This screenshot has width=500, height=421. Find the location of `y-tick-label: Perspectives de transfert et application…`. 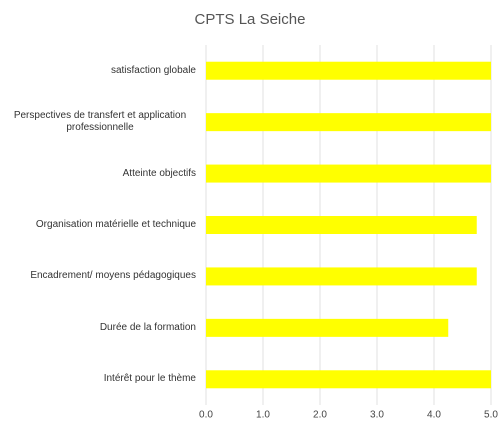

y-tick-label: Perspectives de transfert et application… is located at coordinates (100, 122).